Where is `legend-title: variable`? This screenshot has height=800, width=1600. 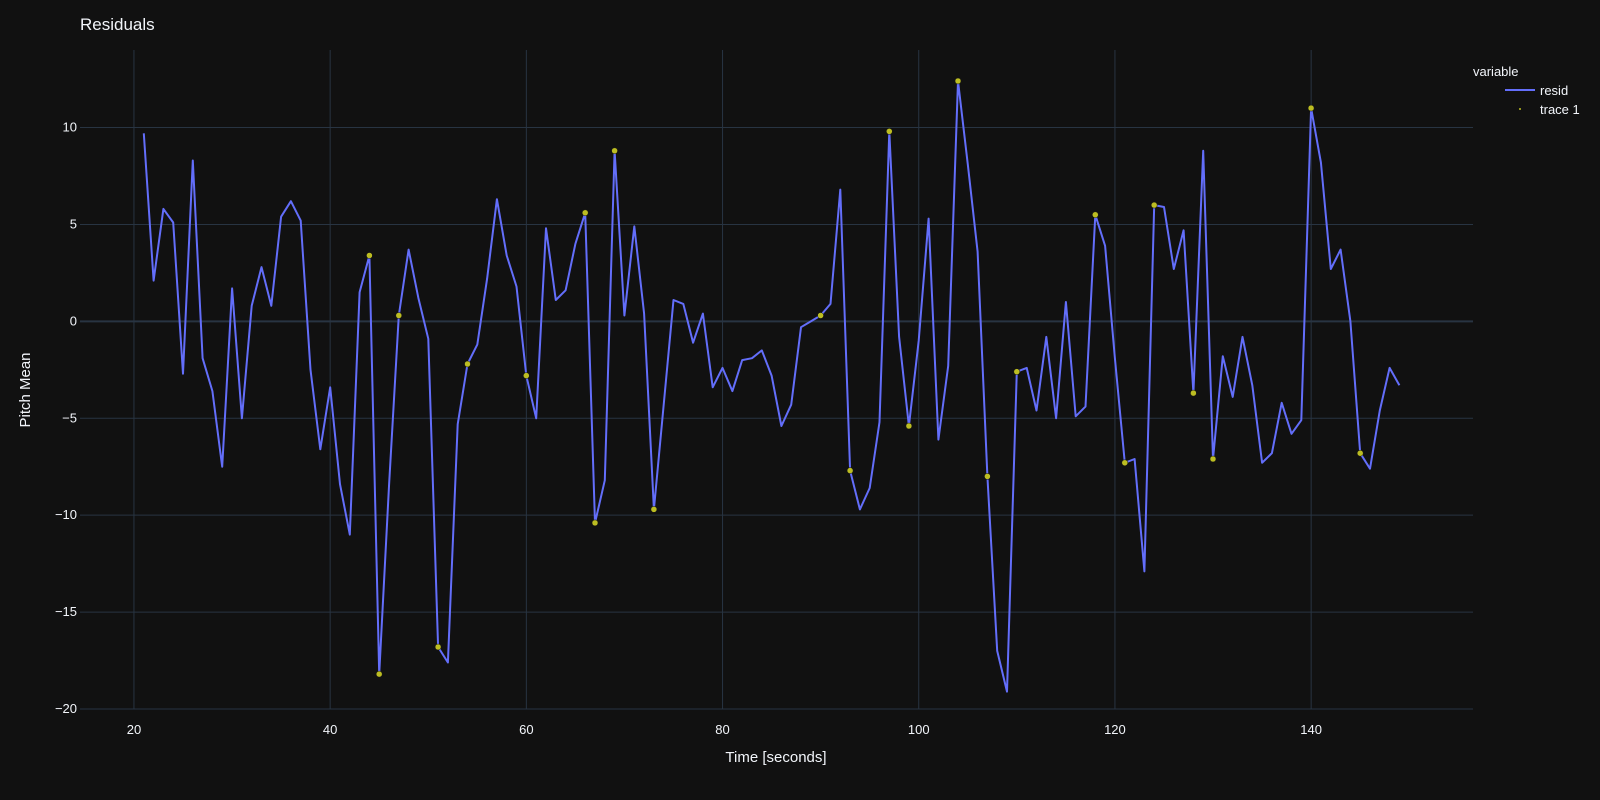
legend-title: variable is located at coordinates (1496, 71).